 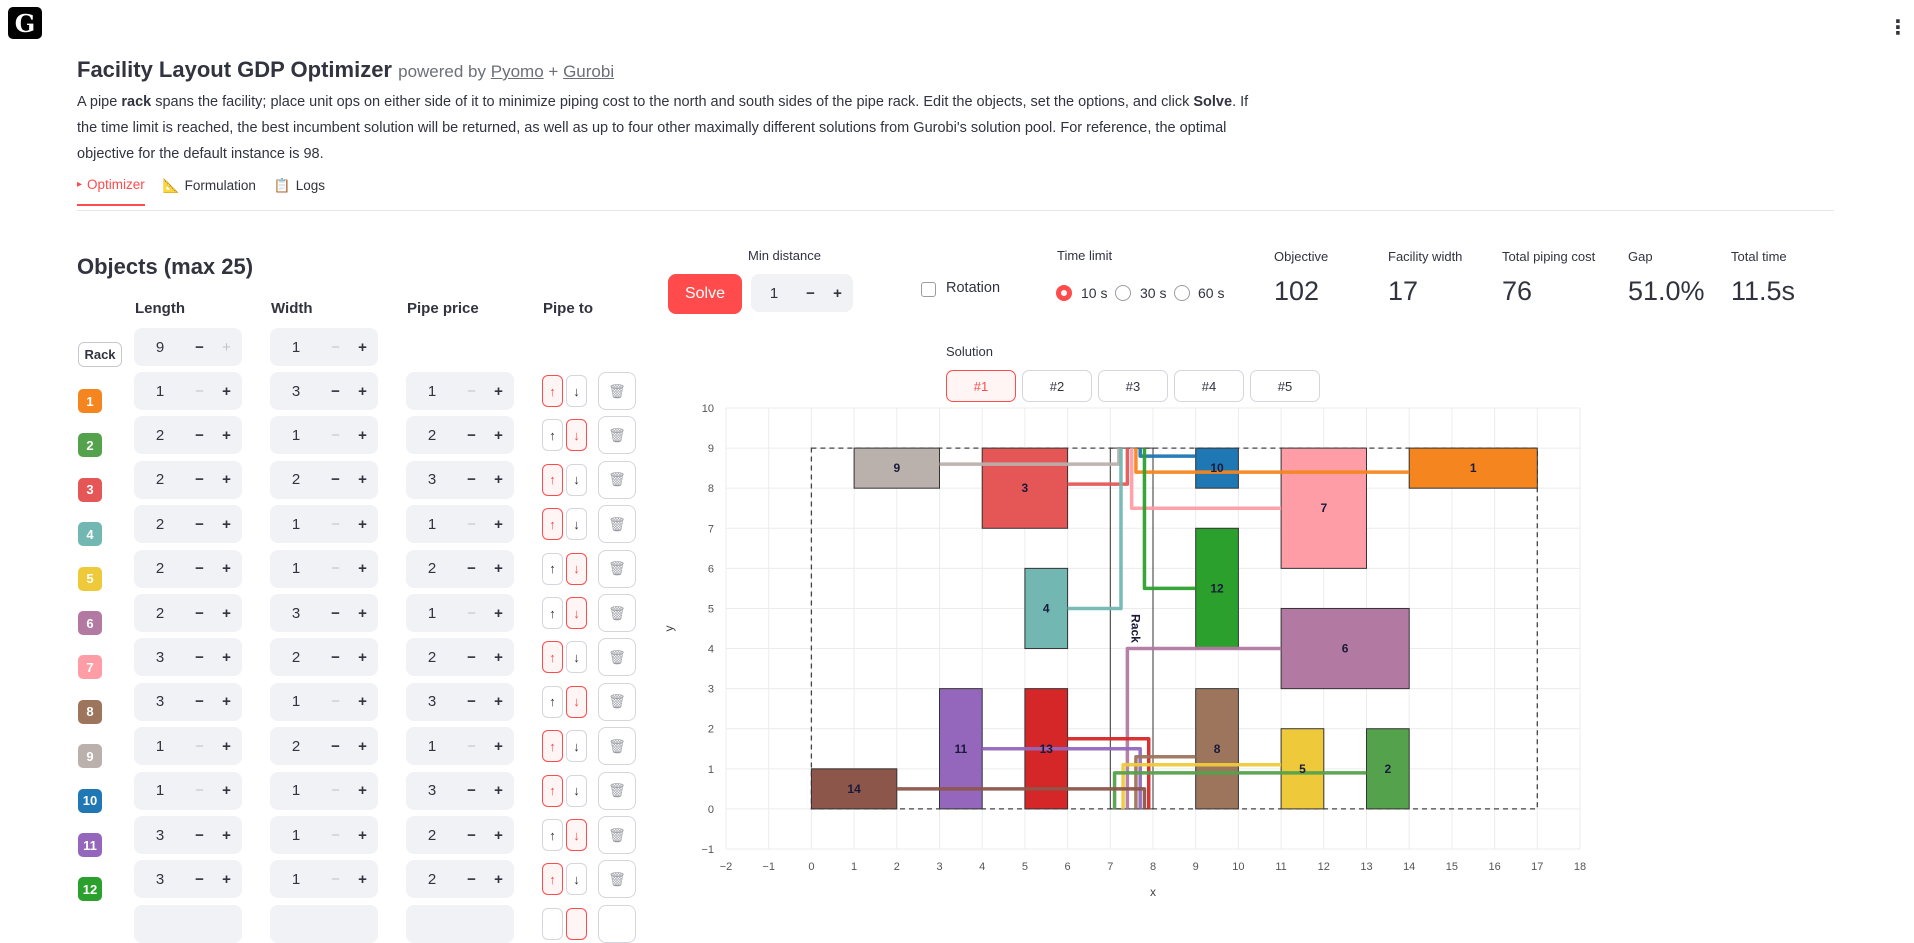 What do you see at coordinates (460, 701) in the screenshot?
I see `pipe-price-stepper: 3 − +` at bounding box center [460, 701].